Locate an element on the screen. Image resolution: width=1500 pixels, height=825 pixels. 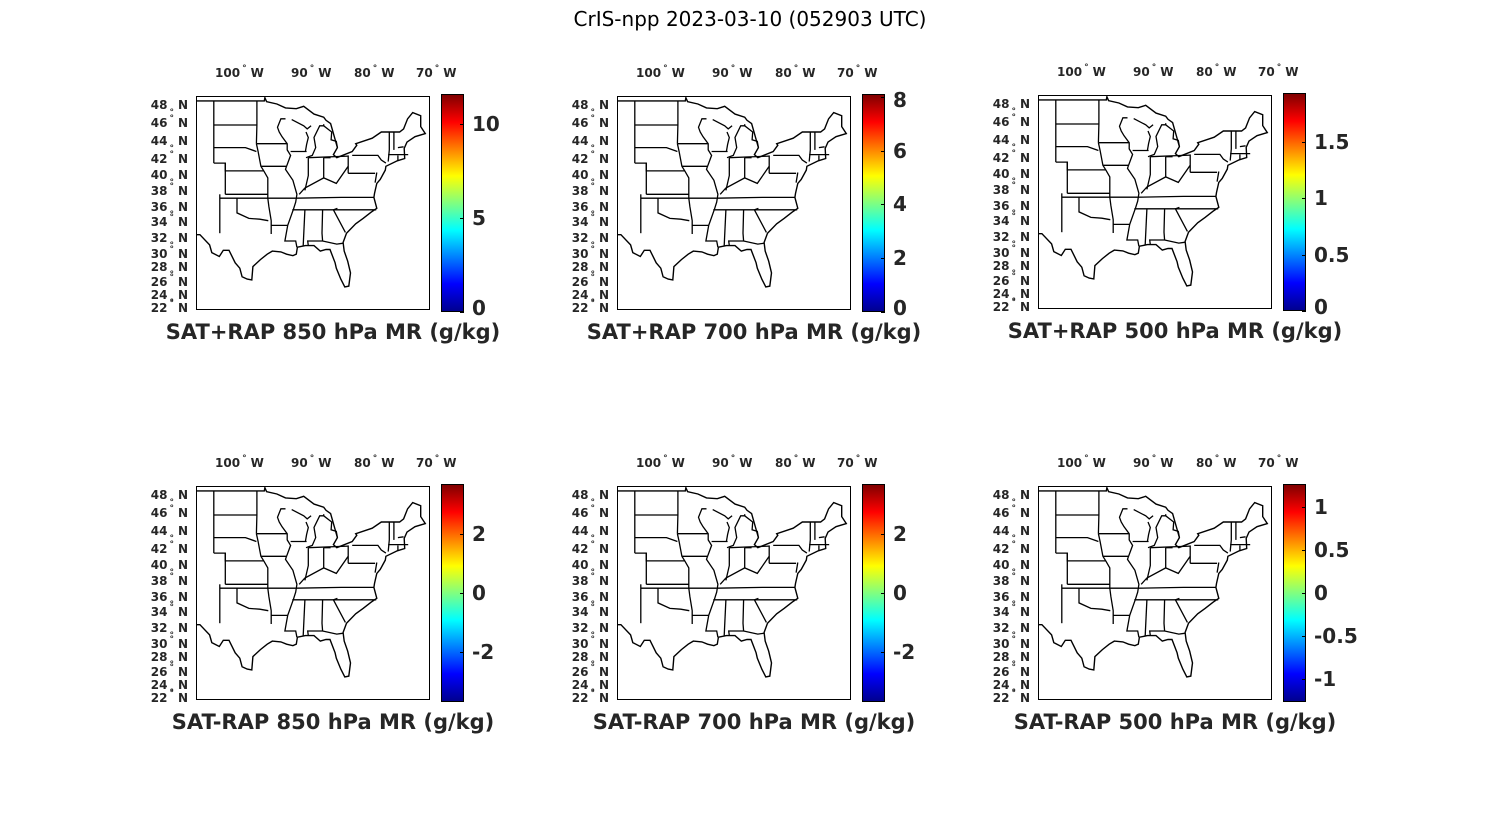
lat-tick-label: 24°N is located at coordinates (162, 688).